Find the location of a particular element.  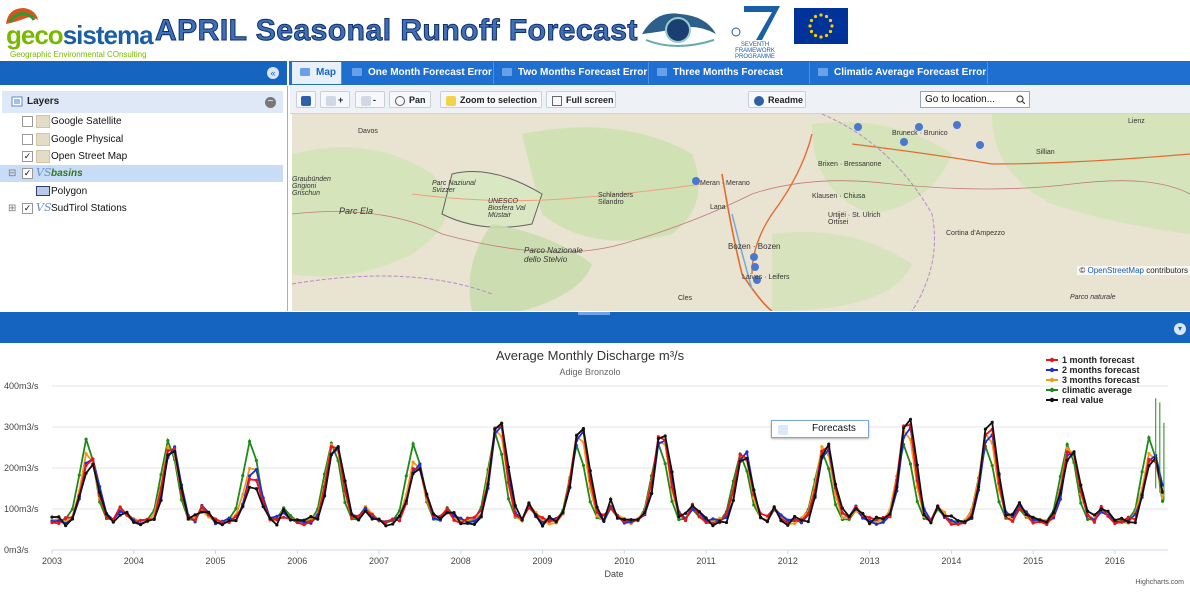

layer-google-physical: Google Physical is located at coordinates (141, 139).